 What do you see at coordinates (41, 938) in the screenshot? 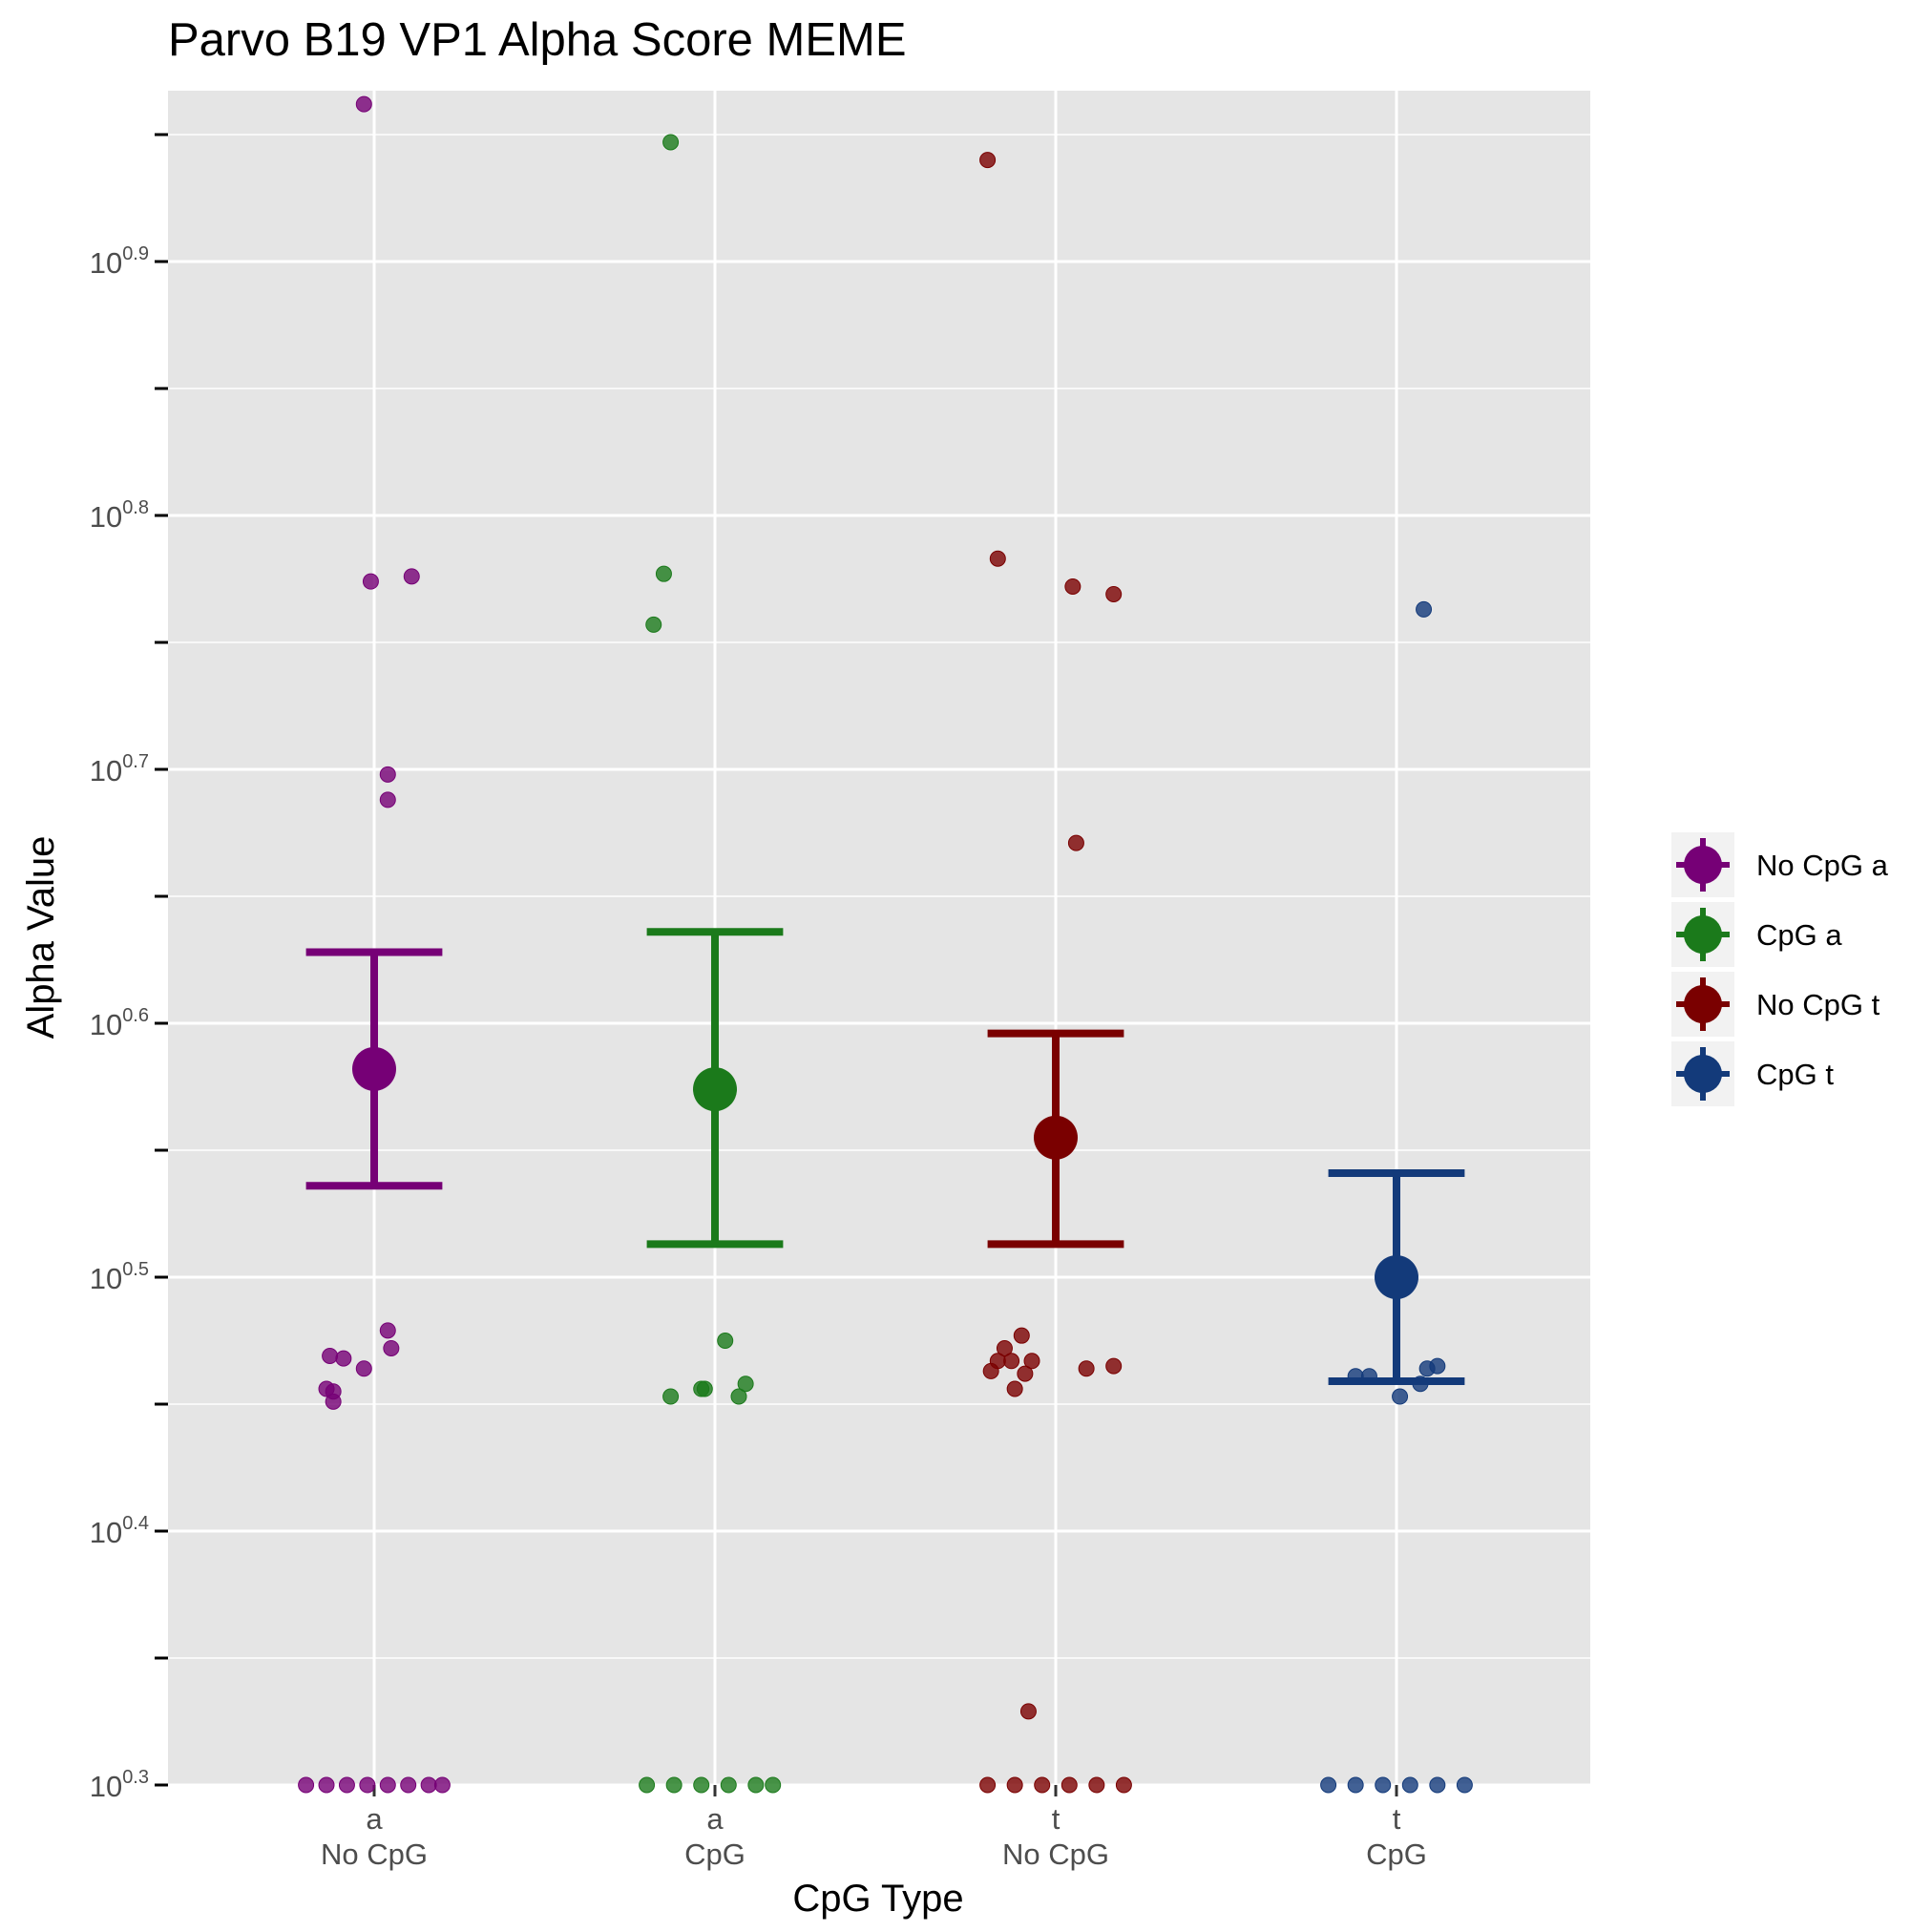
I see `y-axis-title: Alpha Value` at bounding box center [41, 938].